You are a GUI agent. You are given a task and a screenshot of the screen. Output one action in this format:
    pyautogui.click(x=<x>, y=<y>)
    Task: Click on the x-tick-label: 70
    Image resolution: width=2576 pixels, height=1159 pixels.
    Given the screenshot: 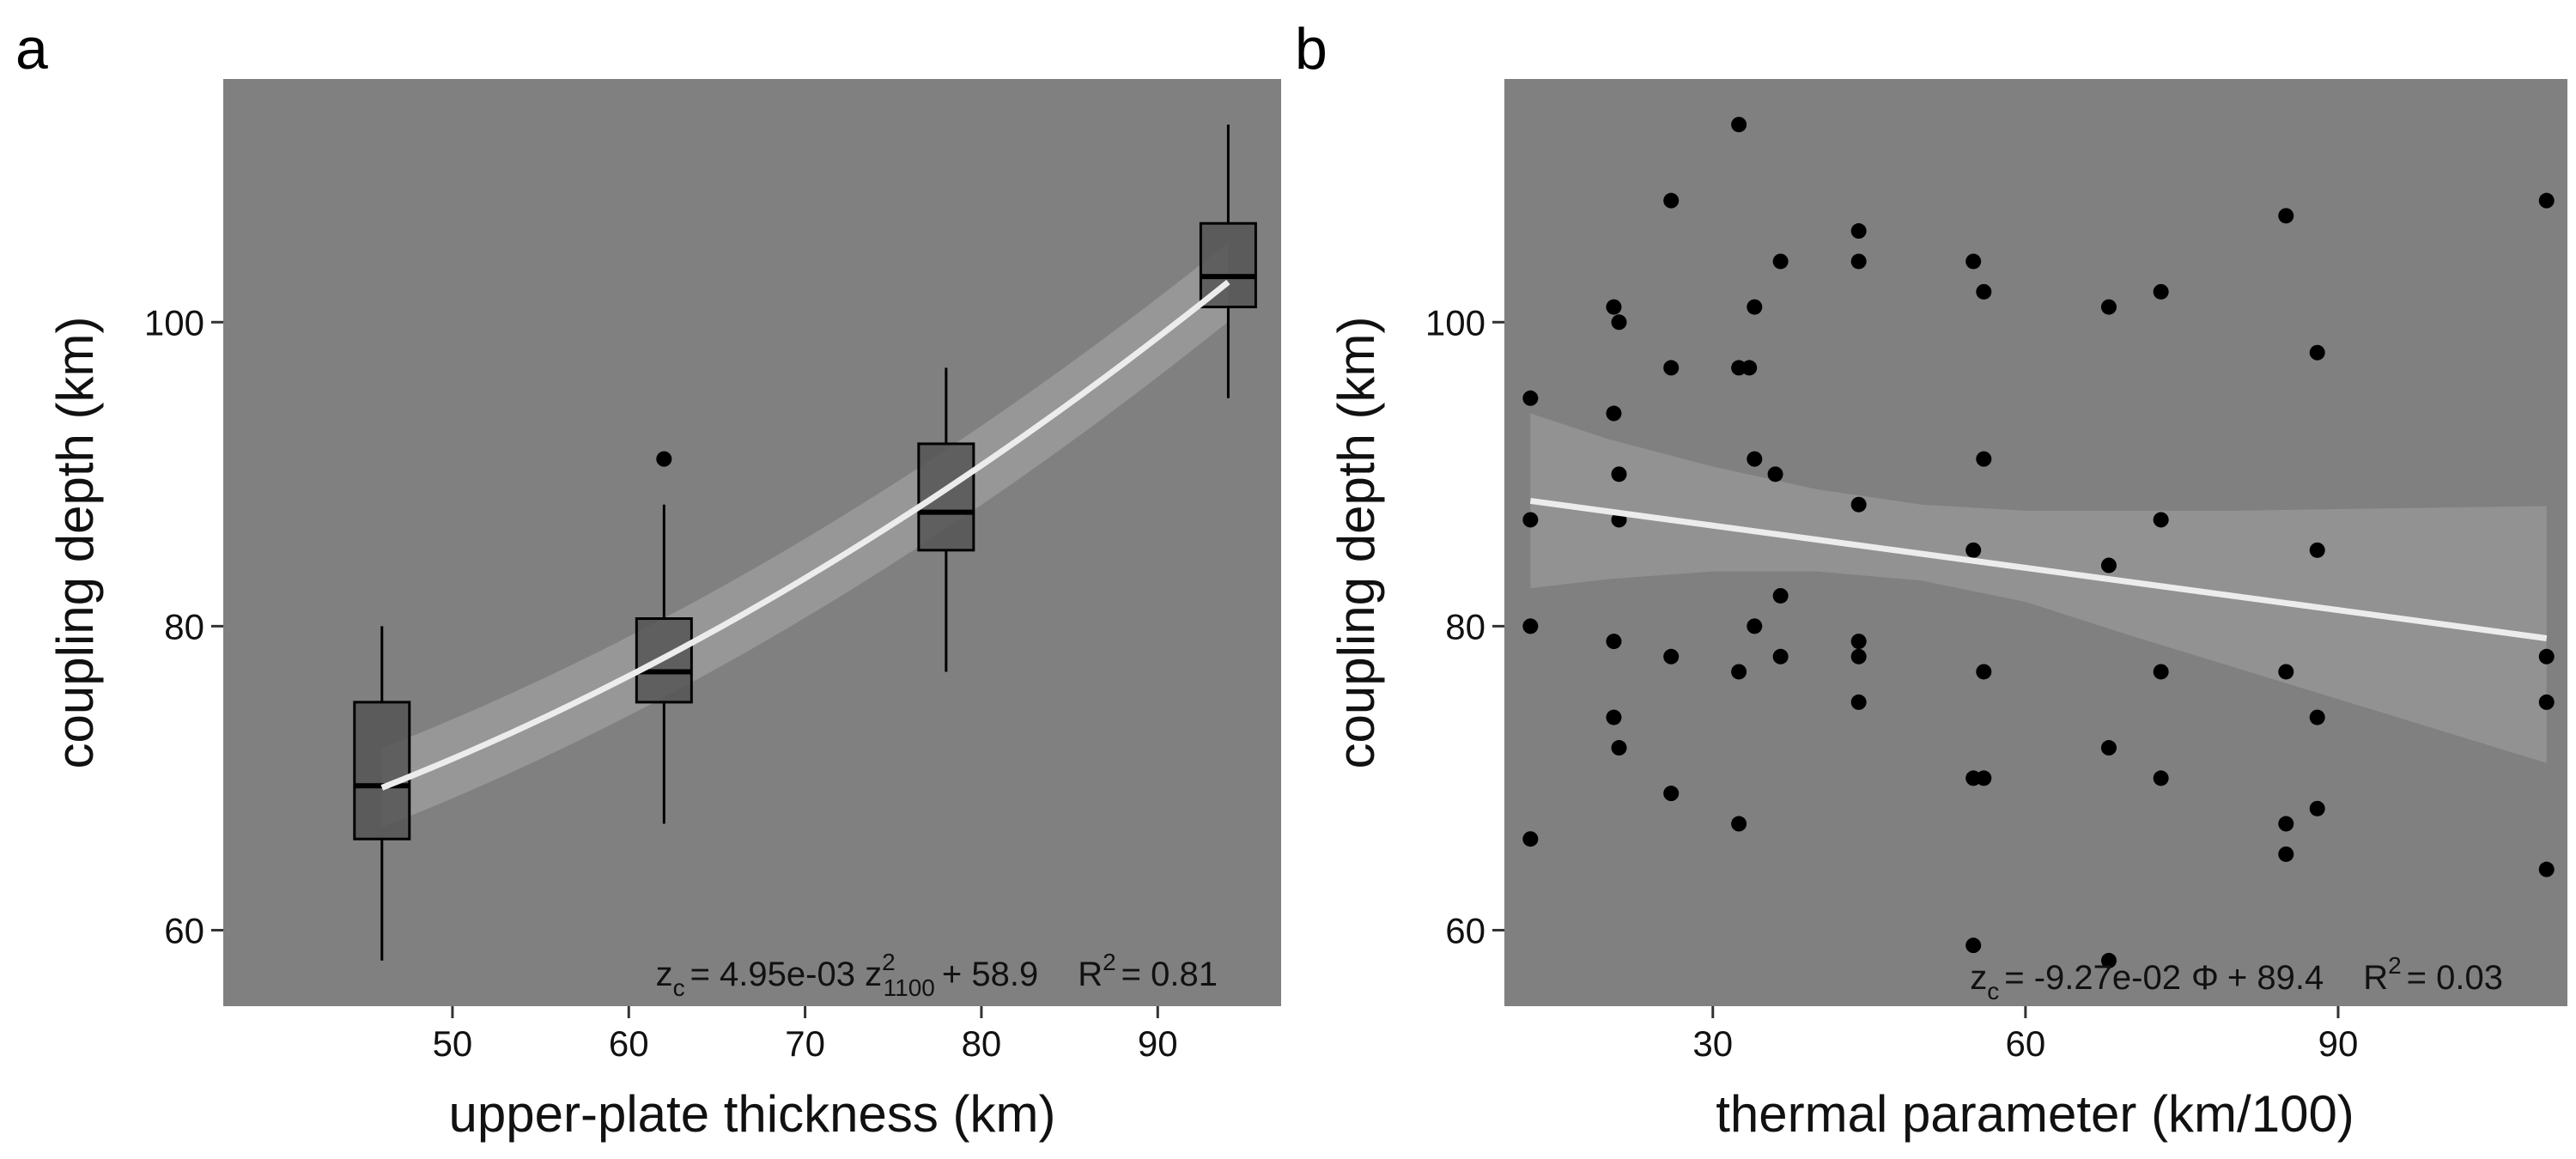 What is the action you would take?
    pyautogui.click(x=805, y=1044)
    